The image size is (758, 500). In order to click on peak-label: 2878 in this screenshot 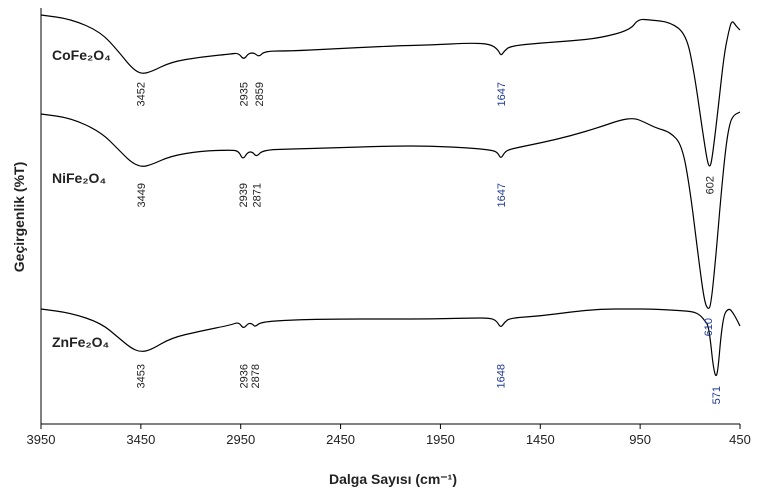, I will do `click(256, 376)`.